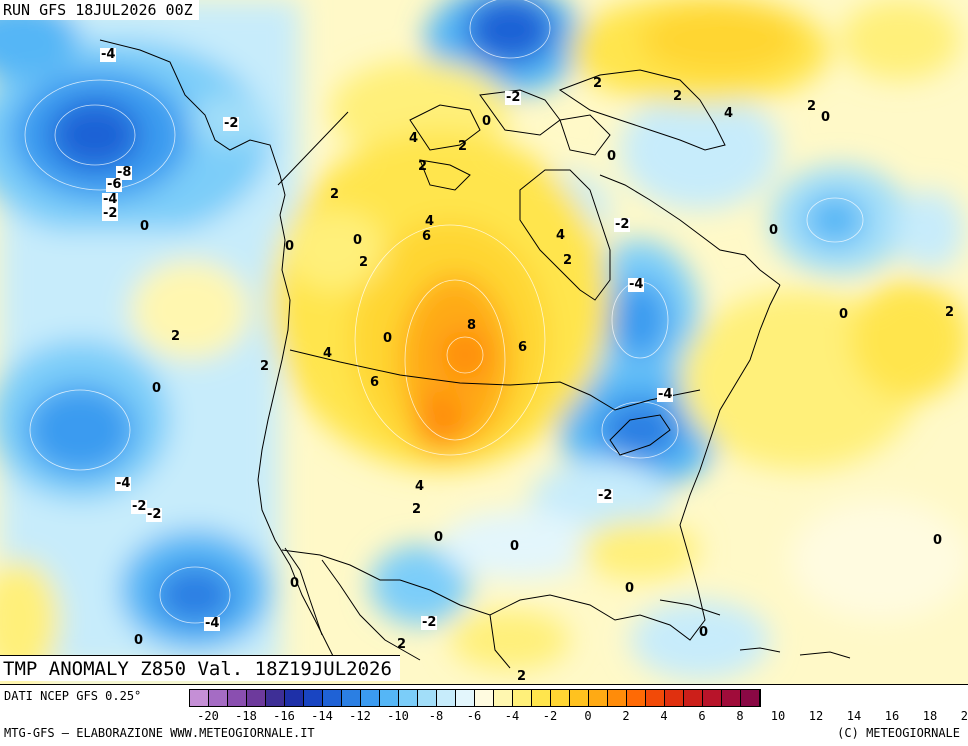 The image size is (968, 746). What do you see at coordinates (99, 10) in the screenshot?
I see `run-title: RUN GFS 18JUL2026 00Z` at bounding box center [99, 10].